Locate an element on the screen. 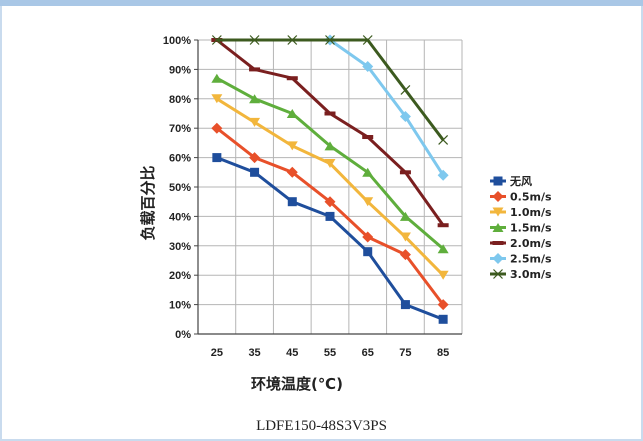  legend-item: 无风 is located at coordinates (511, 181).